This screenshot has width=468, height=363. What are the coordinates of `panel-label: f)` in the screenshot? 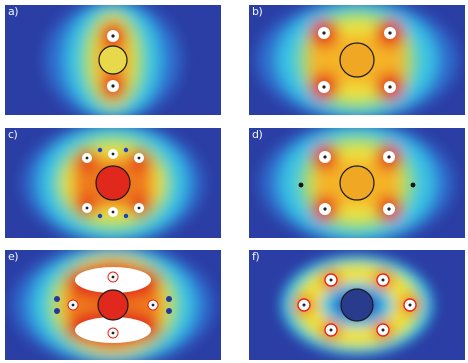 It's located at (256, 256).